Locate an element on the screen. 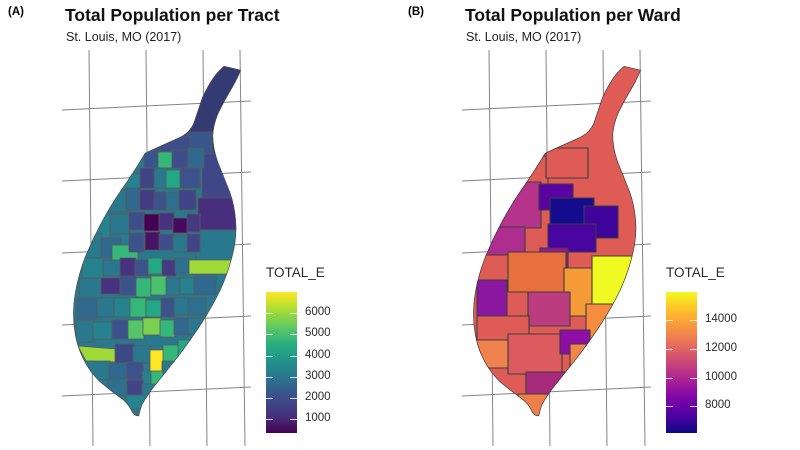 The image size is (800, 450). panel-a-subtitle: St. Louis, MO (2017) is located at coordinates (124, 37).